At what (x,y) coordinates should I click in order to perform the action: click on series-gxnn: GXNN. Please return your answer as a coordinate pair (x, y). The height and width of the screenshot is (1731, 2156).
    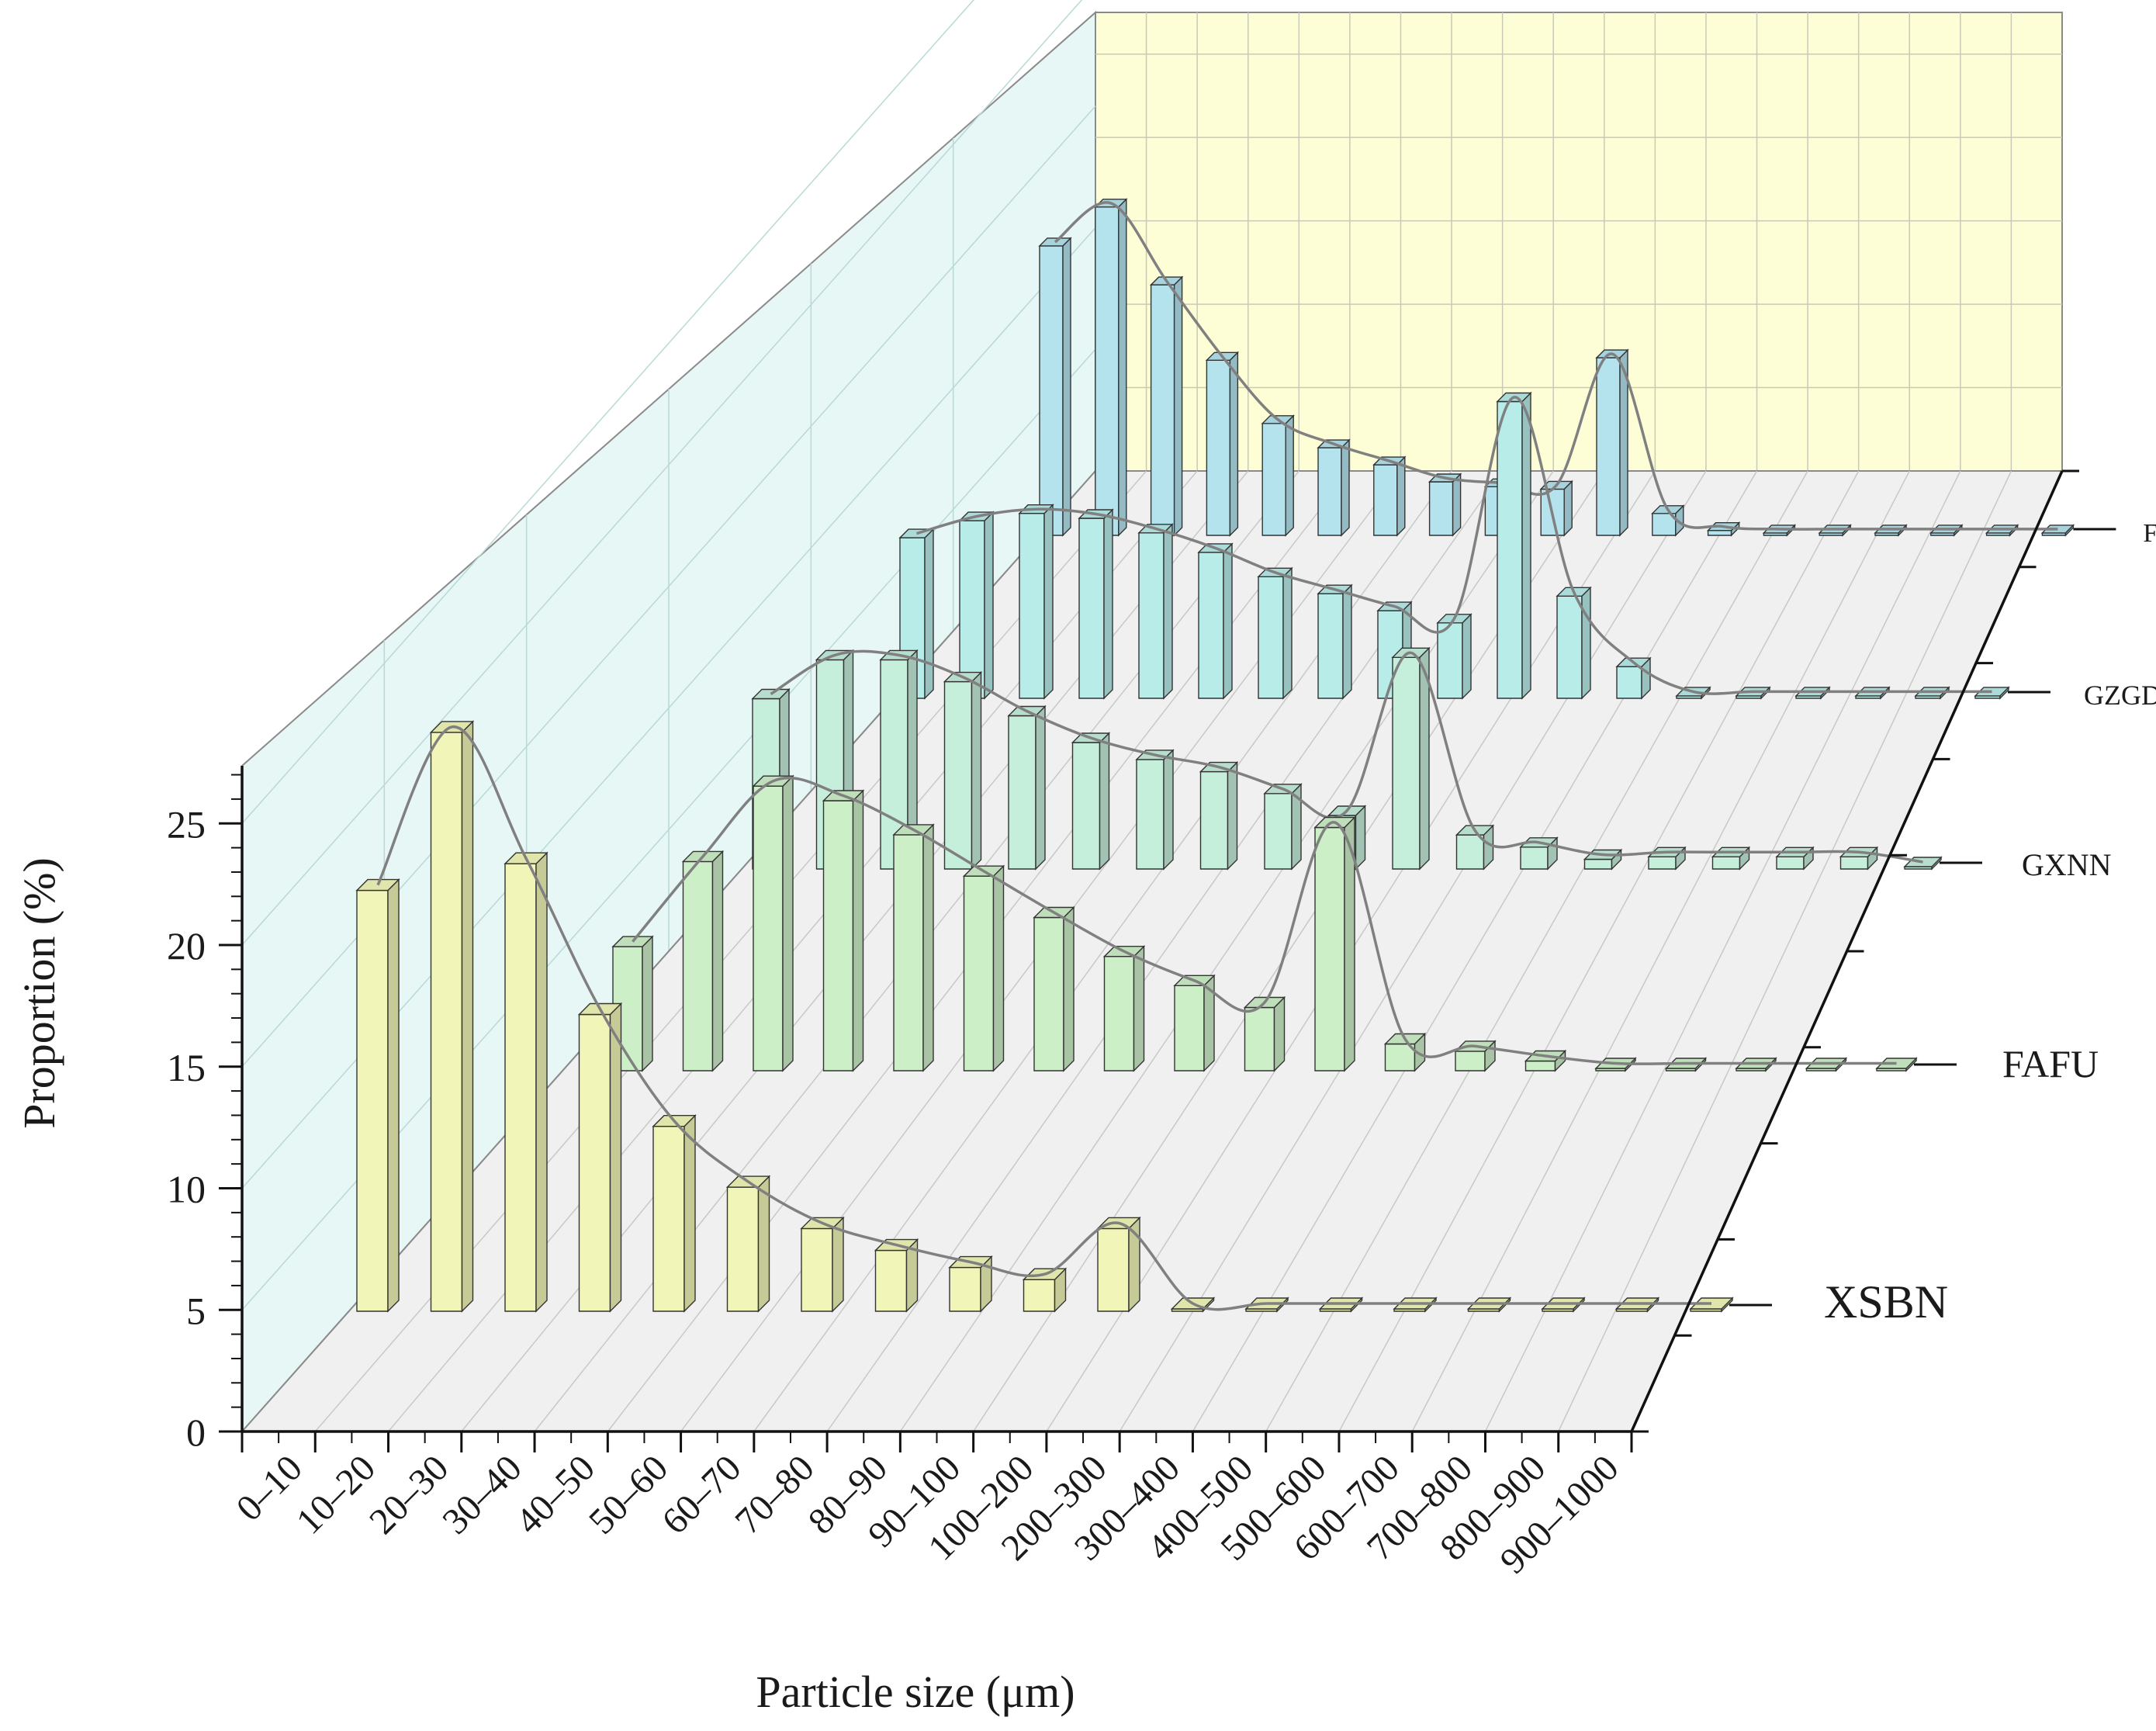
    Looking at the image, I should click on (1431, 764).